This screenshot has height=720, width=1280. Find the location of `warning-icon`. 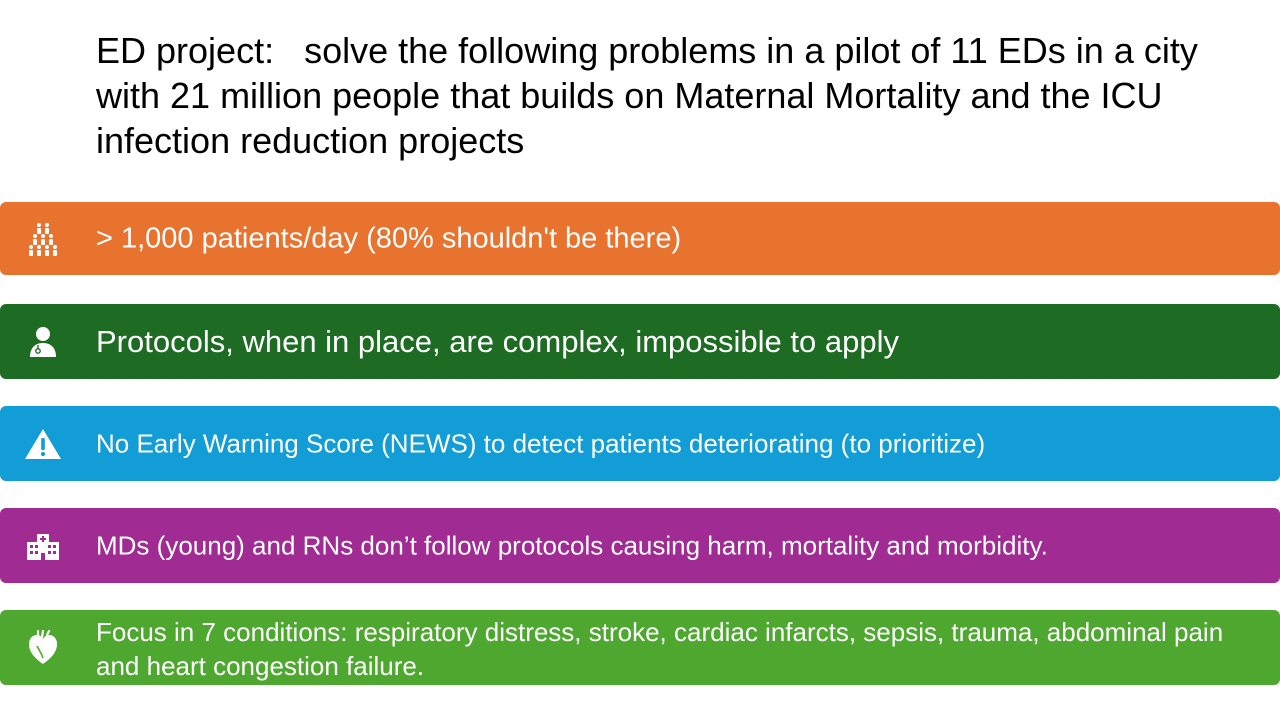

warning-icon is located at coordinates (43, 444).